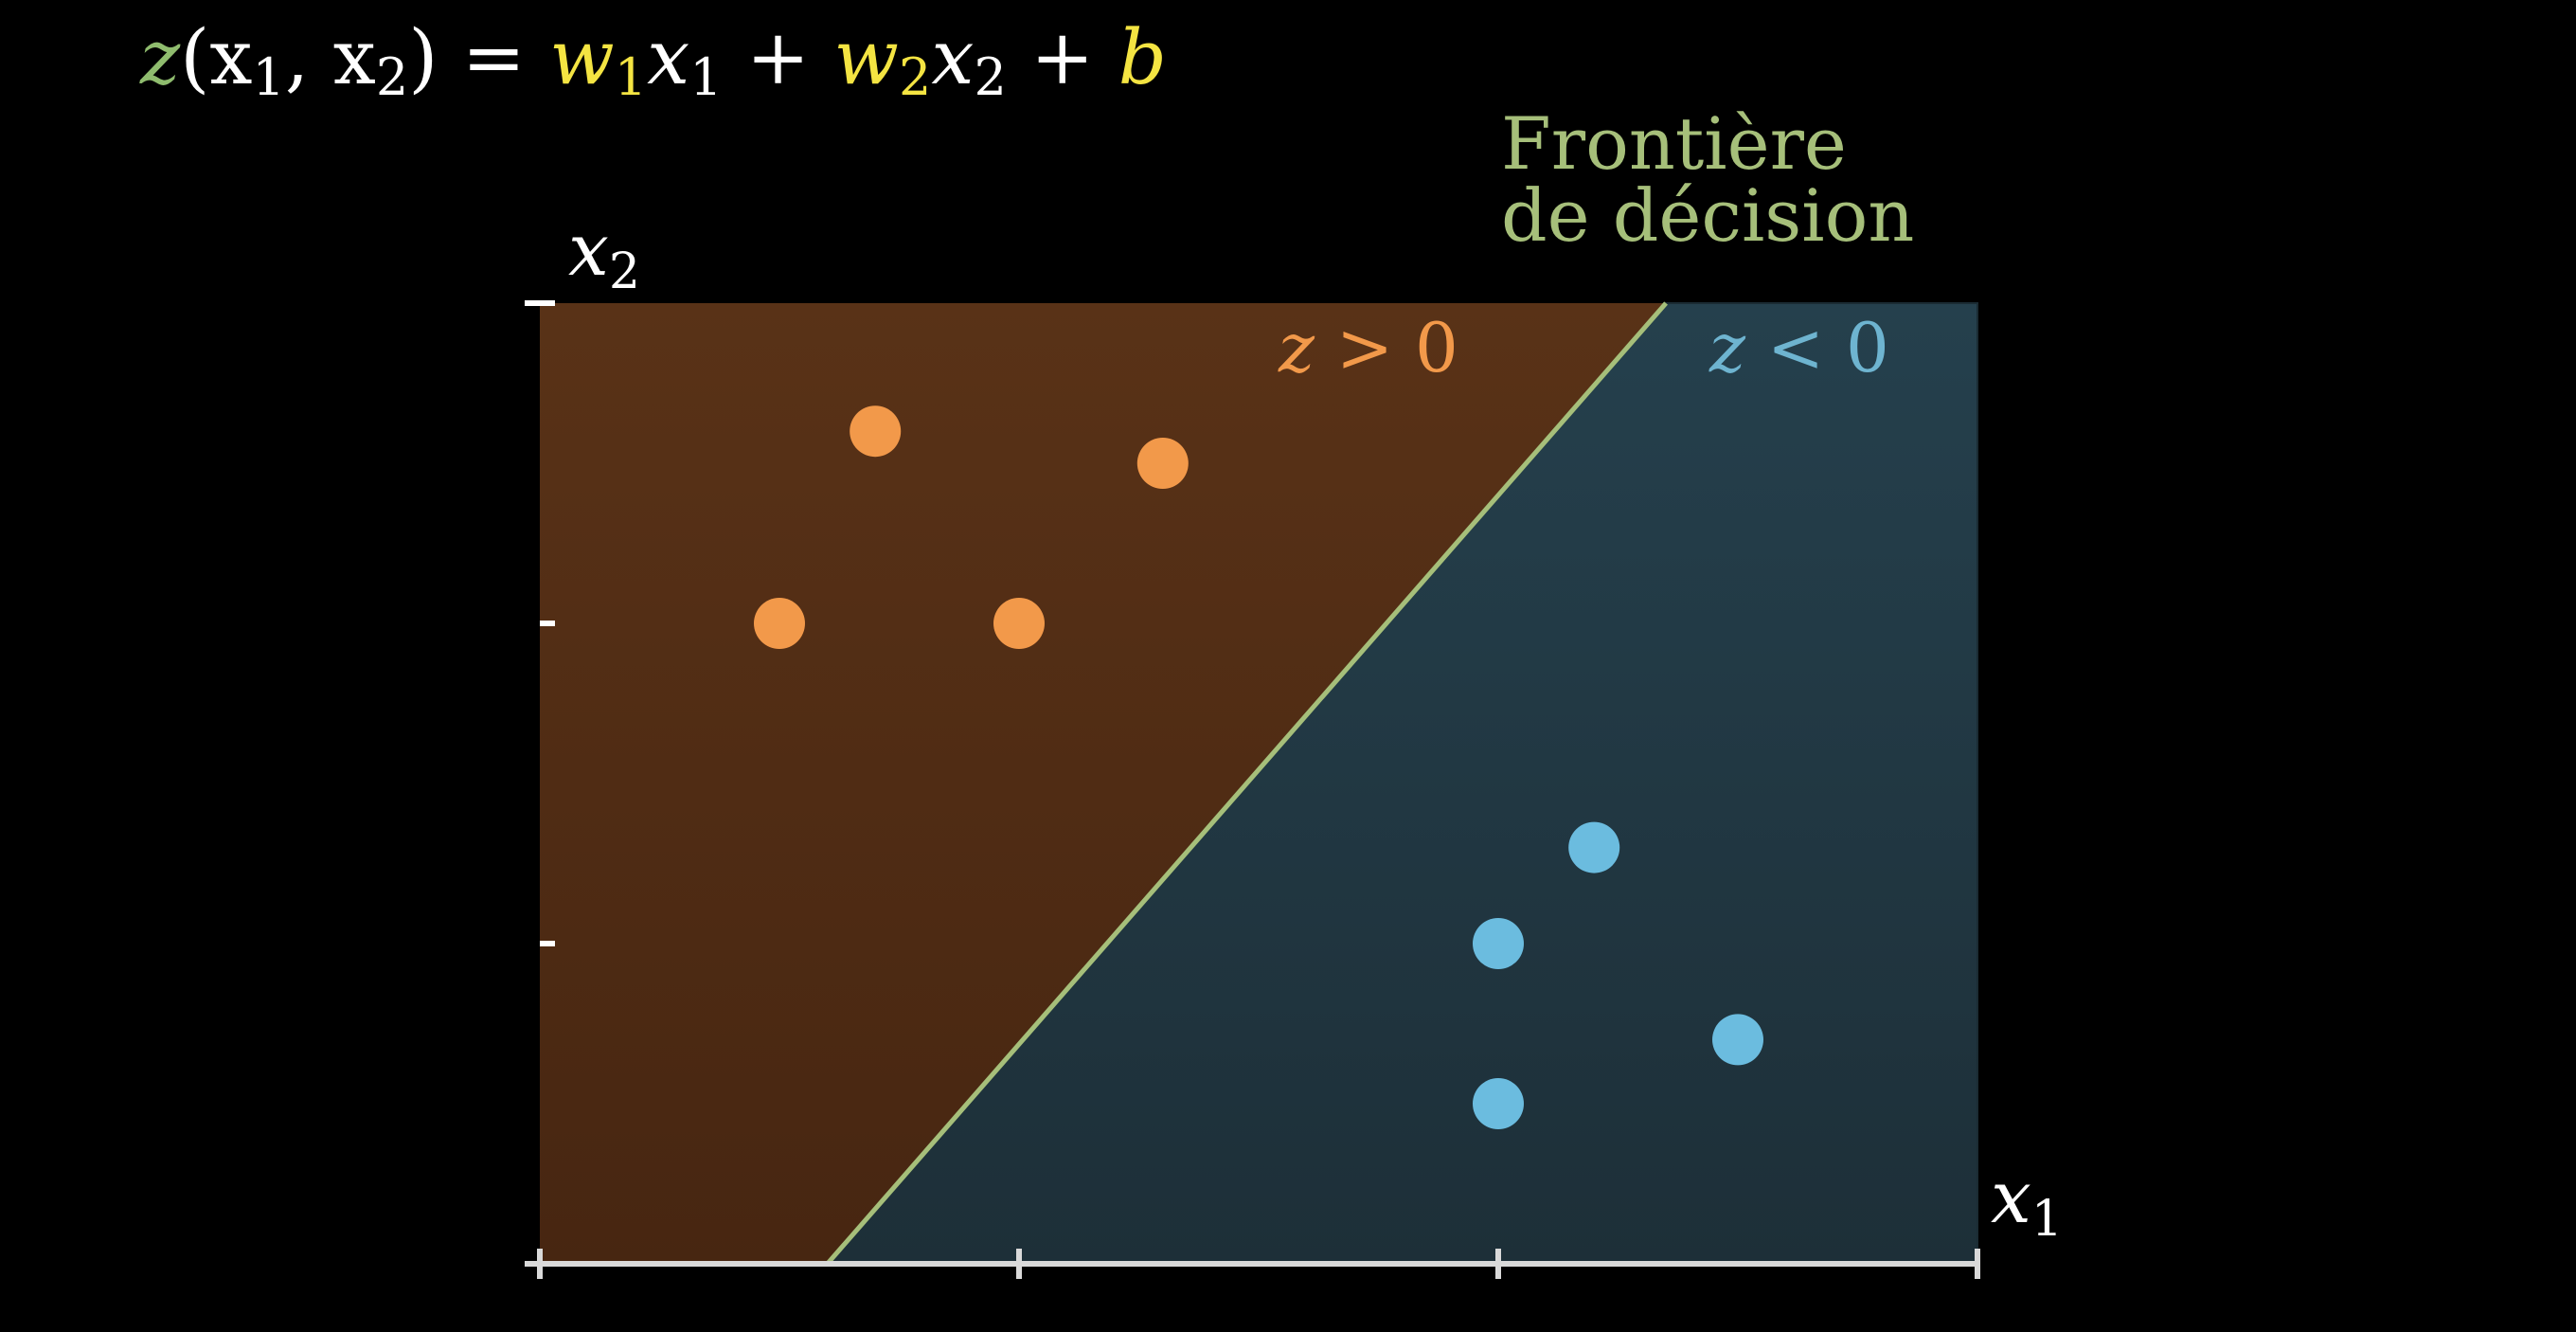 The image size is (2576, 1332). Describe the element at coordinates (216, 57) in the screenshot. I see `equation-args: (x` at that location.